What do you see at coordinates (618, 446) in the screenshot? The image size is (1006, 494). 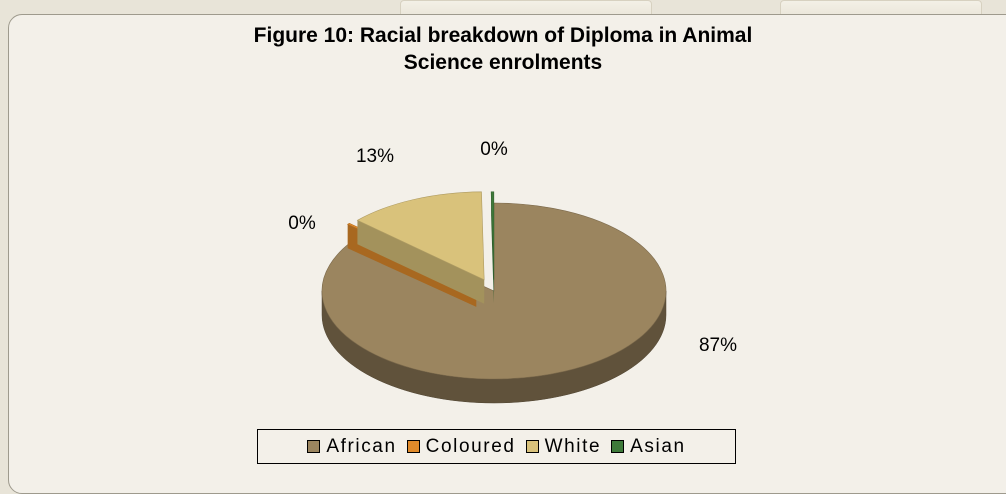 I see `legend-swatch-asian` at bounding box center [618, 446].